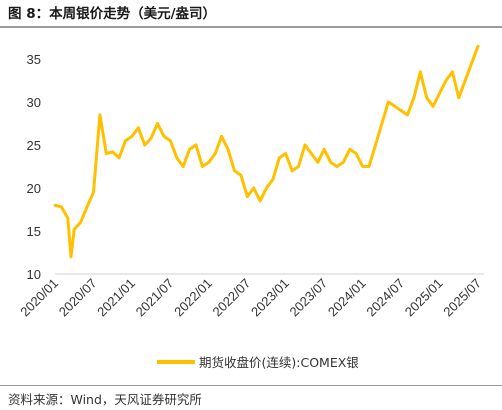 The height and width of the screenshot is (410, 502). Describe the element at coordinates (279, 362) in the screenshot. I see `legend-label: 期货收盘价(连续):COMEX银` at that location.